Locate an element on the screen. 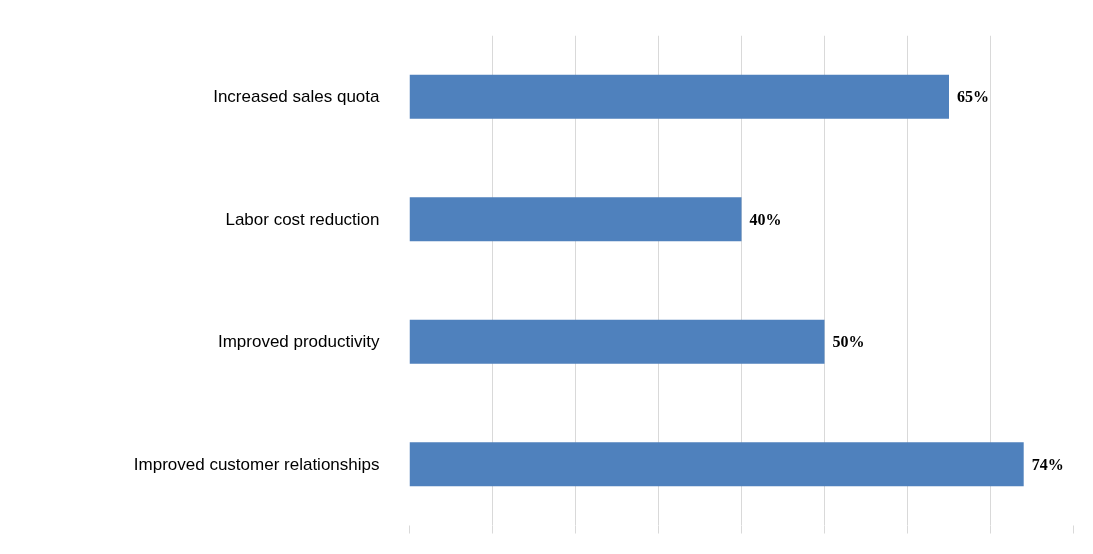 This screenshot has height=554, width=1093. data-label: 50% is located at coordinates (848, 342).